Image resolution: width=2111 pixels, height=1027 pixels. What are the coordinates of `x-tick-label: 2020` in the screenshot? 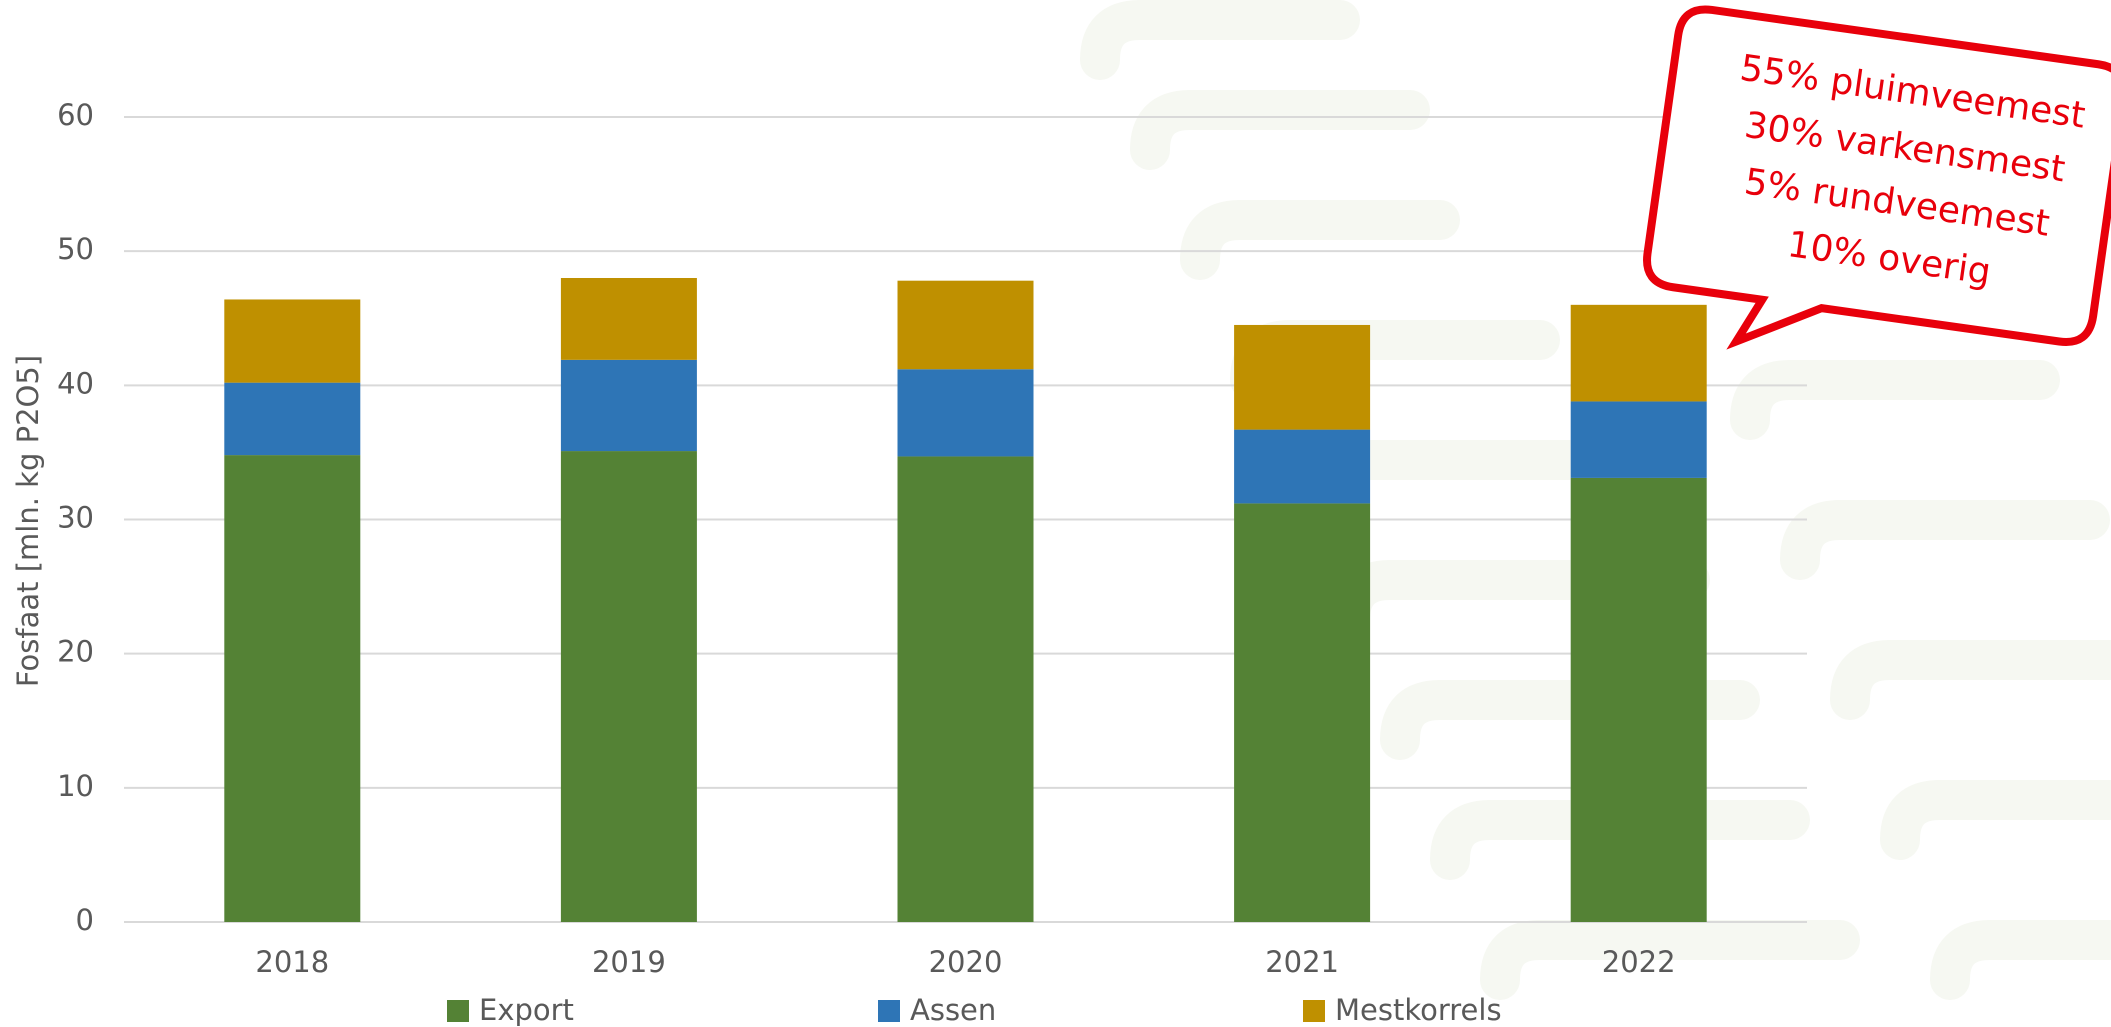 It's located at (966, 962).